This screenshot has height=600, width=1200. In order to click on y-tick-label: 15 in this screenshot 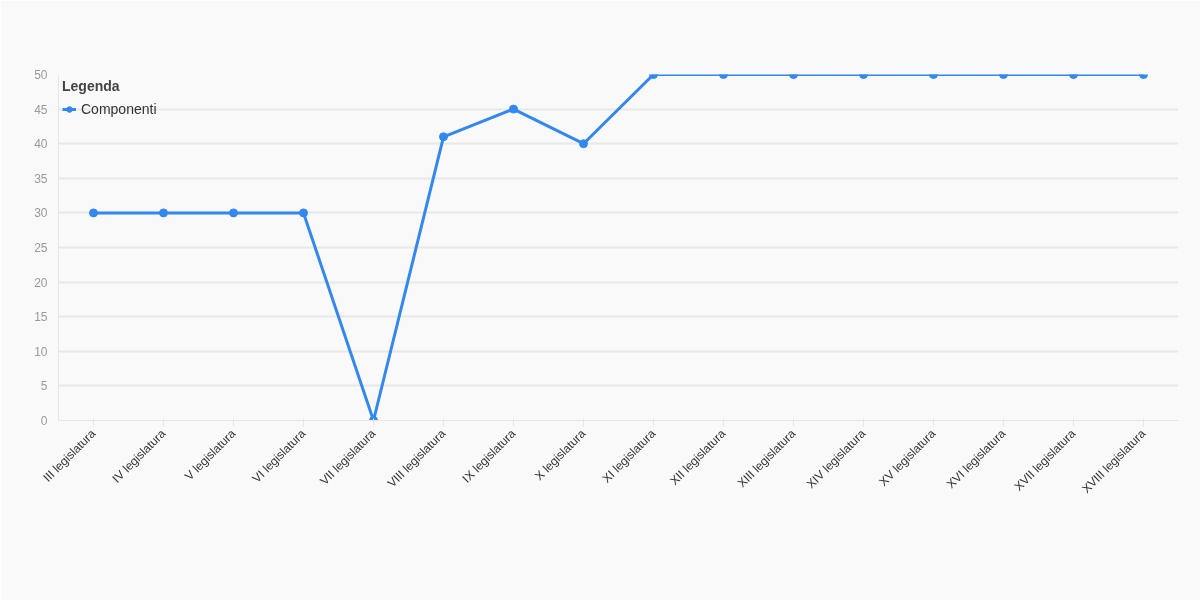, I will do `click(41, 317)`.